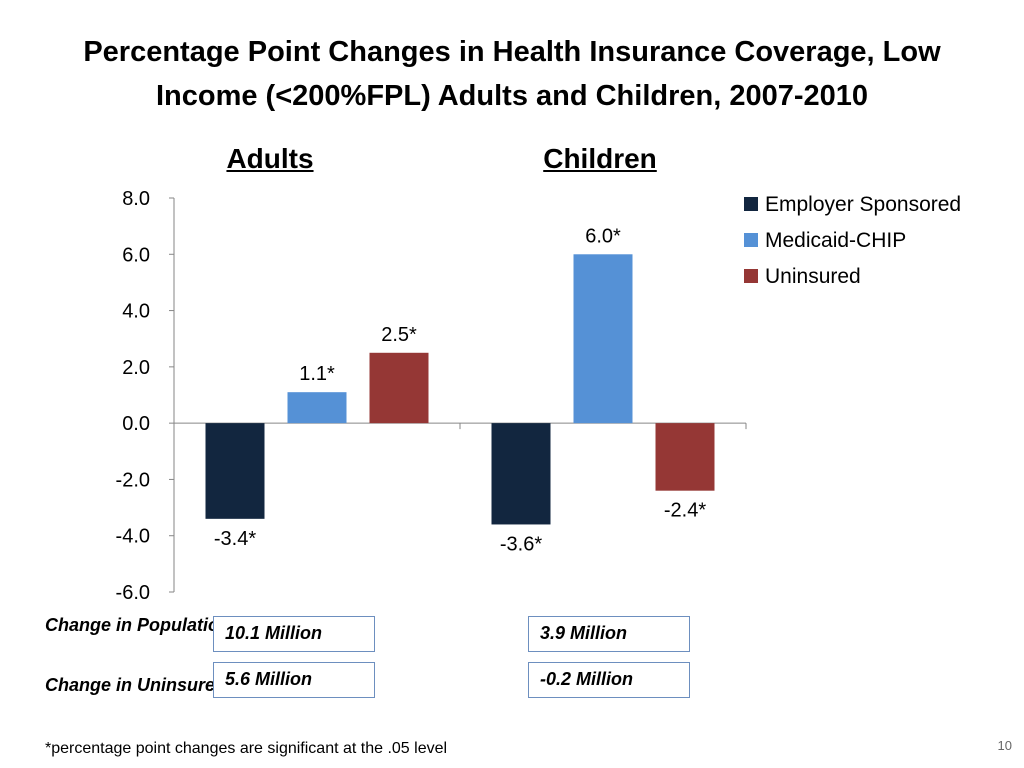  Describe the element at coordinates (863, 204) in the screenshot. I see `legend-label: Employer Sponsored` at that location.